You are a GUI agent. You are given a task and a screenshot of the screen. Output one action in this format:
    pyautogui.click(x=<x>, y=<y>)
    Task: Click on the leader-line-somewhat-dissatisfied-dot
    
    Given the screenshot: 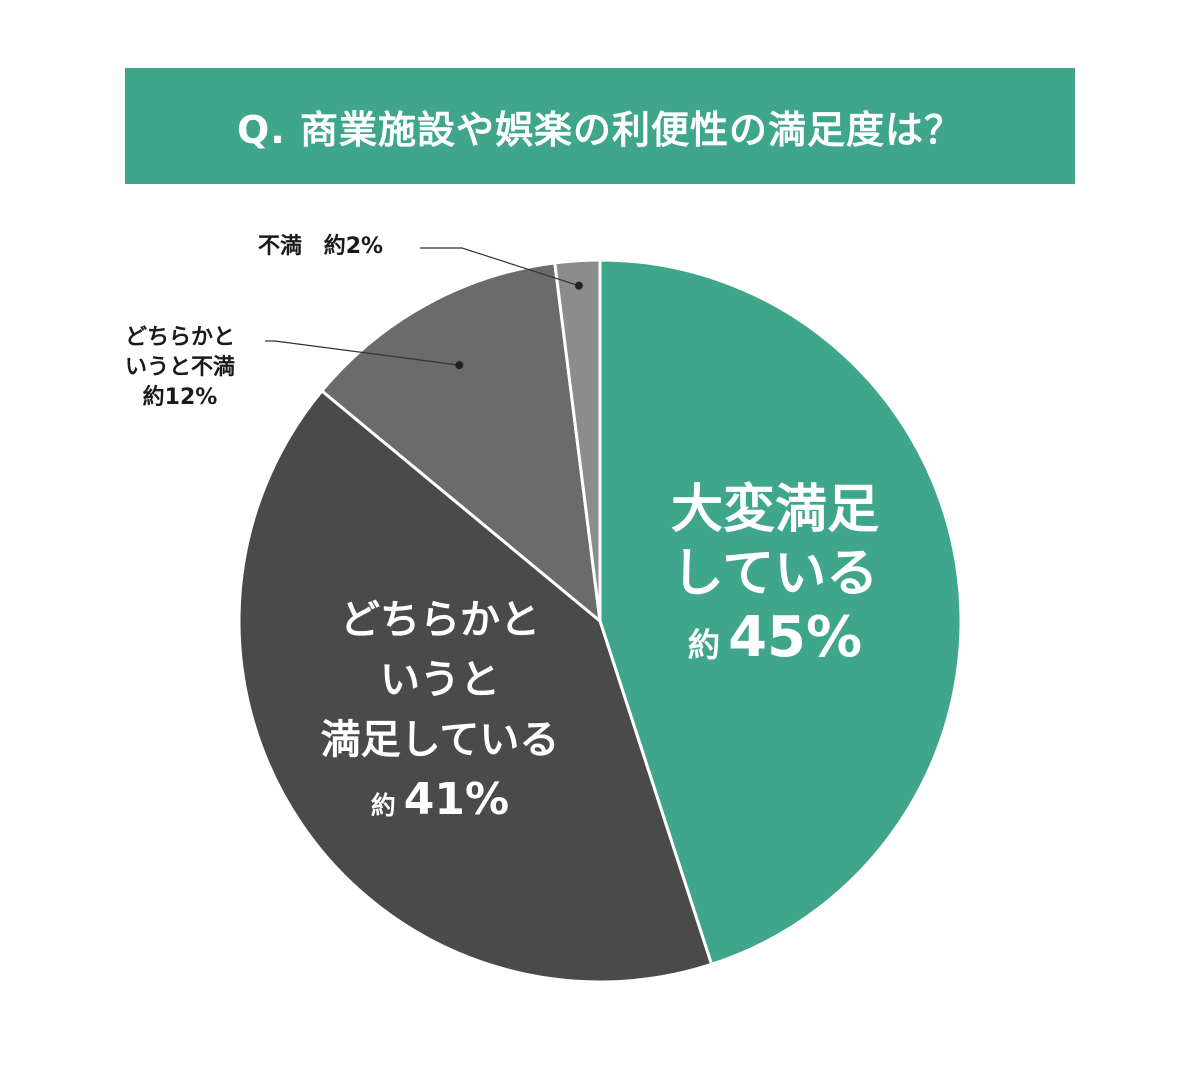 What is the action you would take?
    pyautogui.click(x=459, y=365)
    